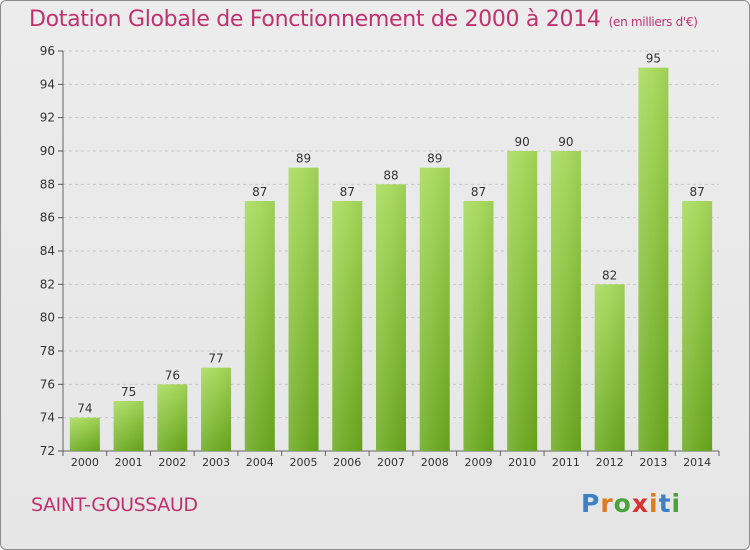 The height and width of the screenshot is (550, 750). I want to click on bar-value-label: 74, so click(84, 409).